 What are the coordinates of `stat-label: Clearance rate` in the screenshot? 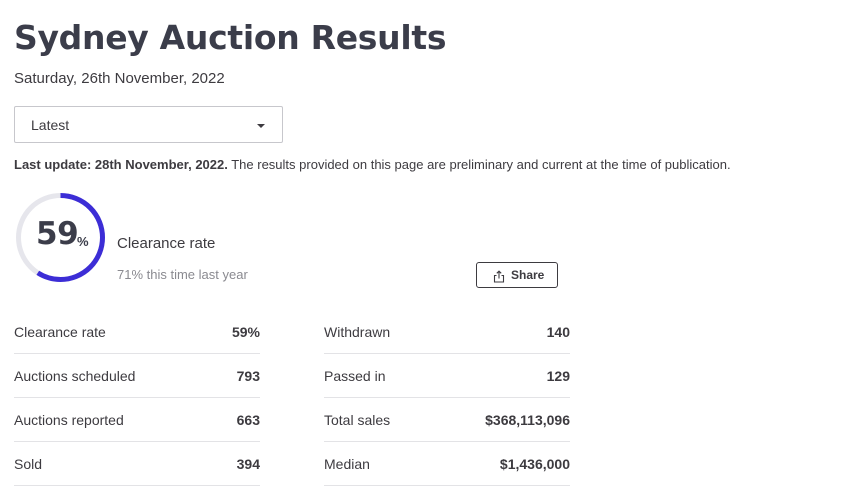 It's located at (60, 332).